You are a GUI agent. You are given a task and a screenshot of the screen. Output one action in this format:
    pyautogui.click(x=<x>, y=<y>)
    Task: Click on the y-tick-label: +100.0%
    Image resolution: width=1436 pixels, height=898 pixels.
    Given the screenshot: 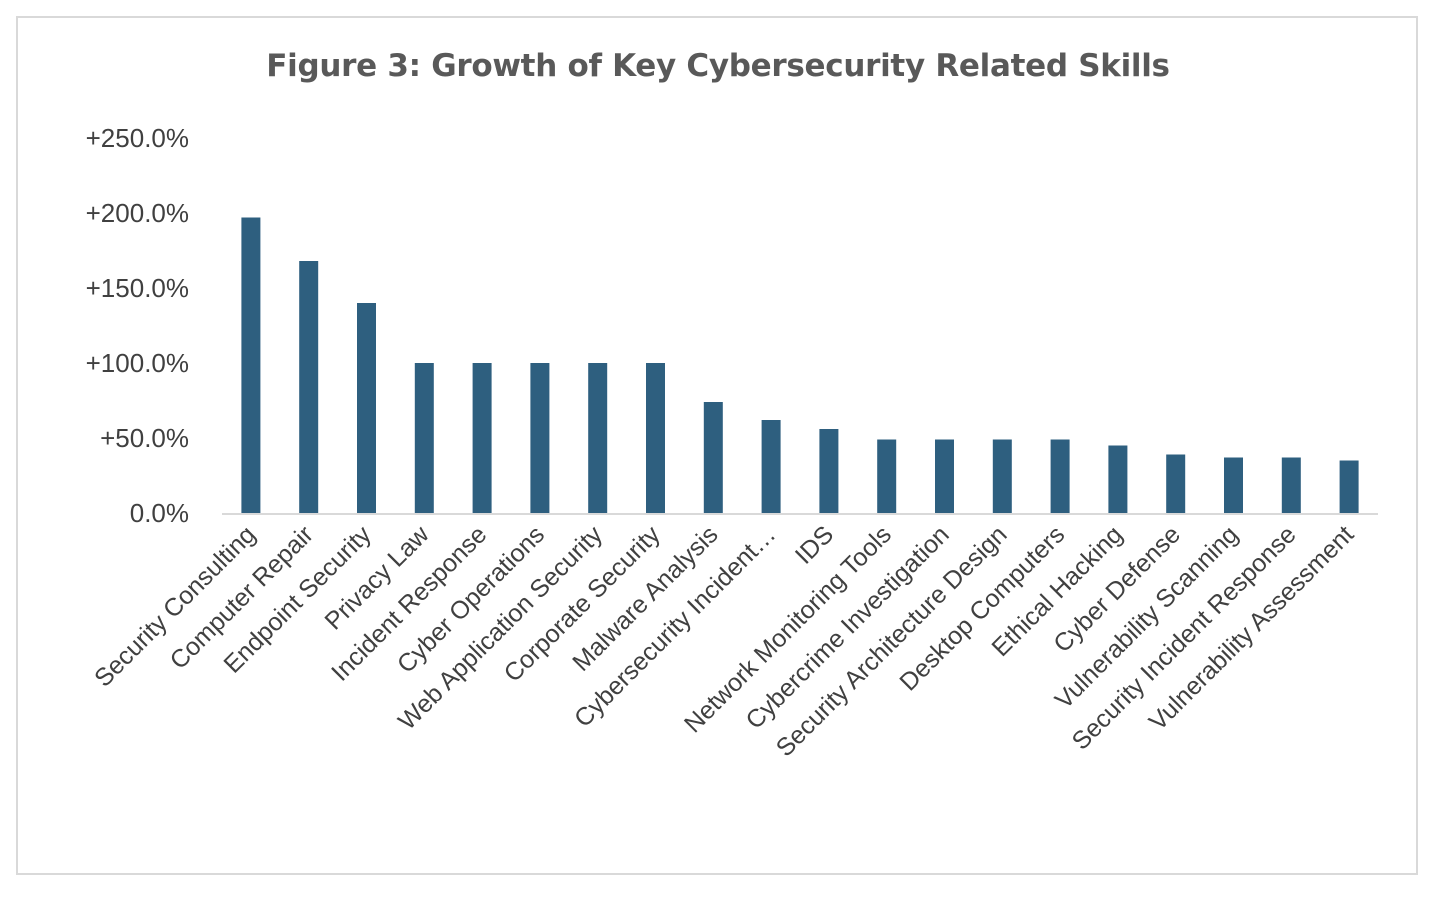 What is the action you would take?
    pyautogui.click(x=137, y=363)
    